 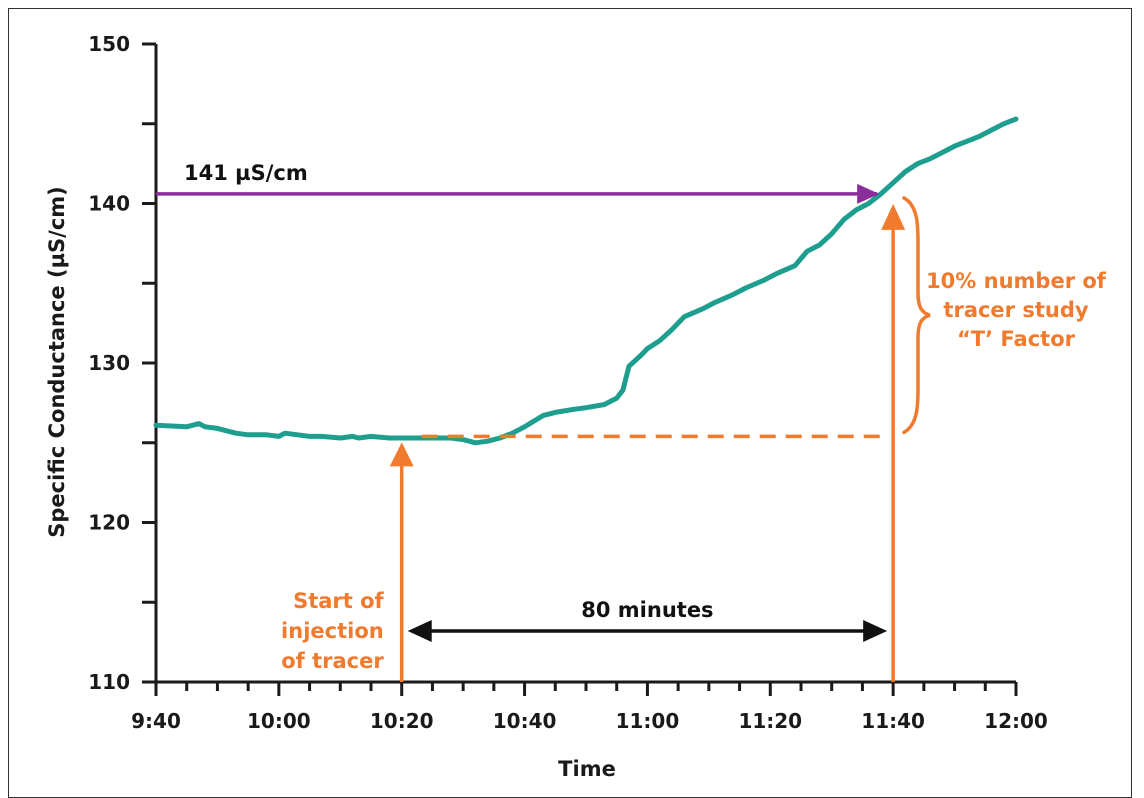 I want to click on y-axis-title: Specific Conductance (µS/cm), so click(x=57, y=362).